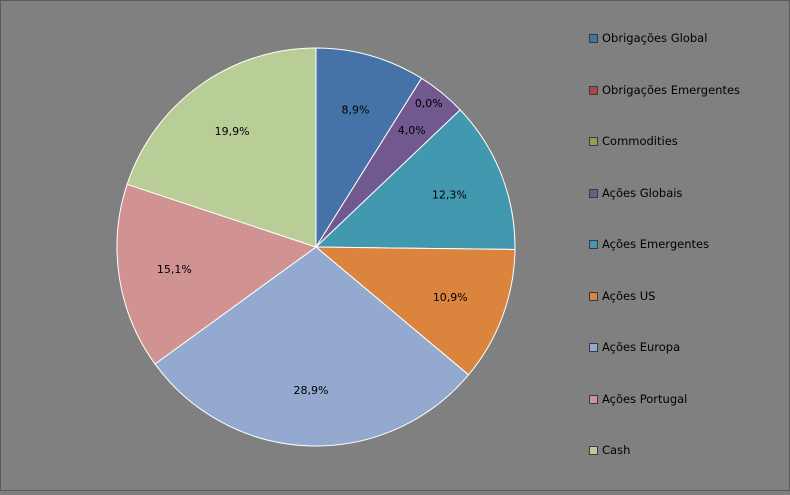 The image size is (790, 495). What do you see at coordinates (412, 130) in the screenshot?
I see `slice-data-label-3: 4,0%` at bounding box center [412, 130].